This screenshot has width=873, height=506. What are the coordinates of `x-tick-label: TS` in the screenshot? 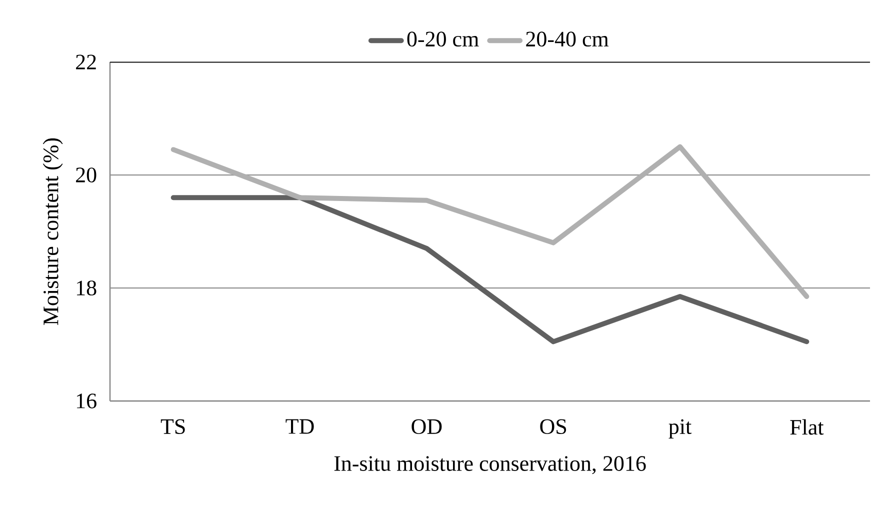 It's located at (172, 426).